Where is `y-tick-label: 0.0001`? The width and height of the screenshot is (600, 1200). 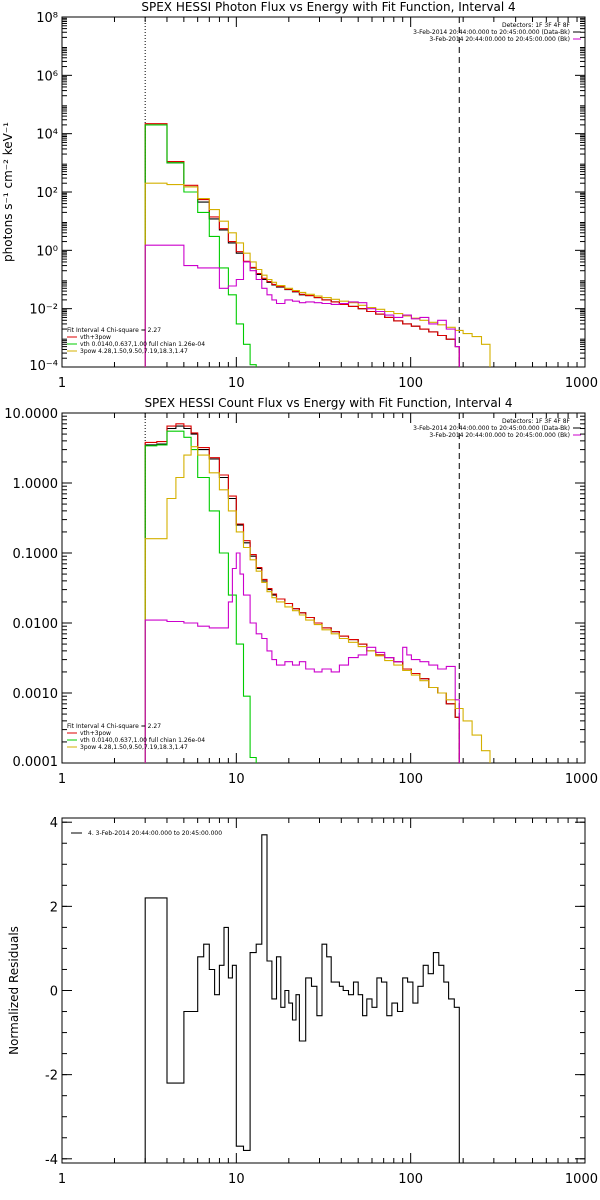
y-tick-label: 0.0001 is located at coordinates (36, 762).